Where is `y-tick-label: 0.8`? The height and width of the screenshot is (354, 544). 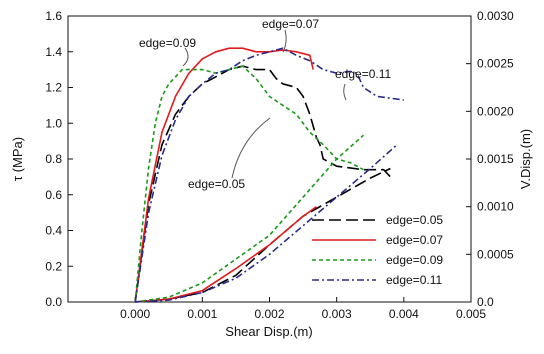
y-tick-label: 0.8 is located at coordinates (53, 159).